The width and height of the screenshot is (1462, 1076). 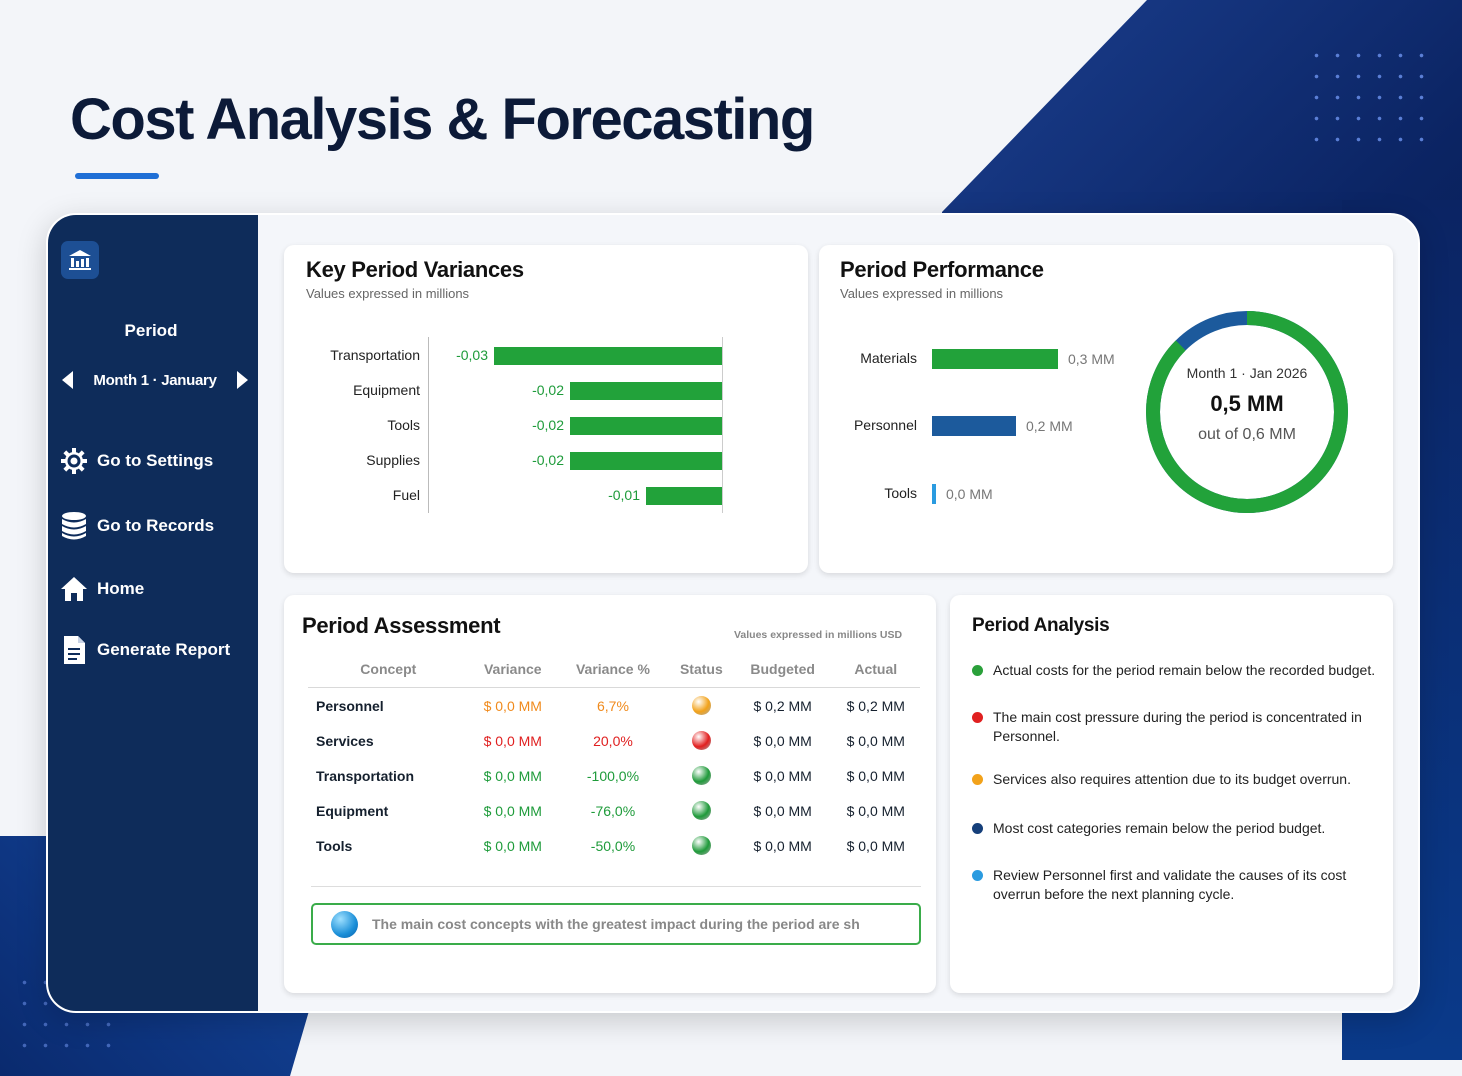 What do you see at coordinates (80, 260) in the screenshot?
I see `bank-logo-icon` at bounding box center [80, 260].